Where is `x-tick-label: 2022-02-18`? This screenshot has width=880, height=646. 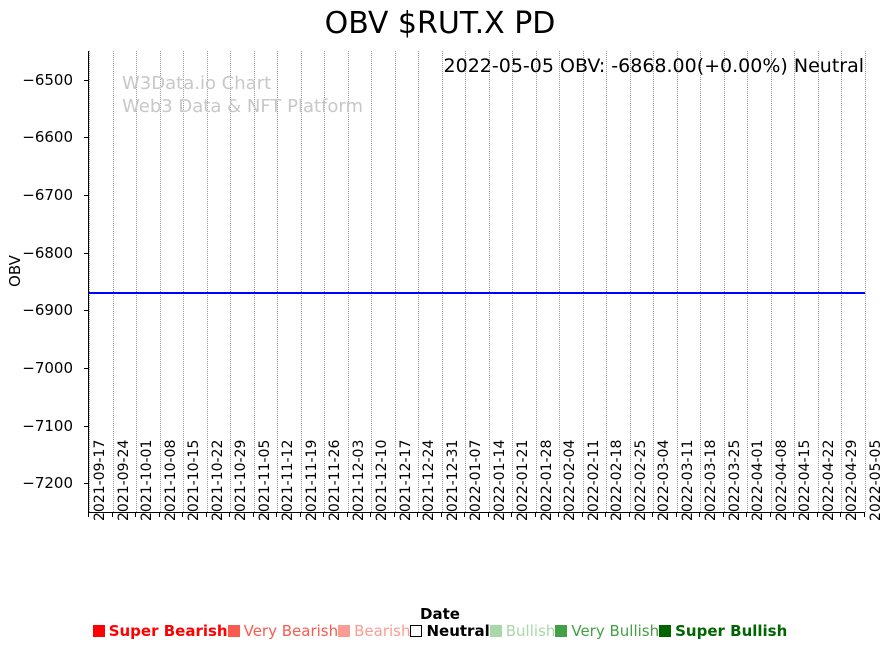 x-tick-label: 2022-02-18 is located at coordinates (617, 480).